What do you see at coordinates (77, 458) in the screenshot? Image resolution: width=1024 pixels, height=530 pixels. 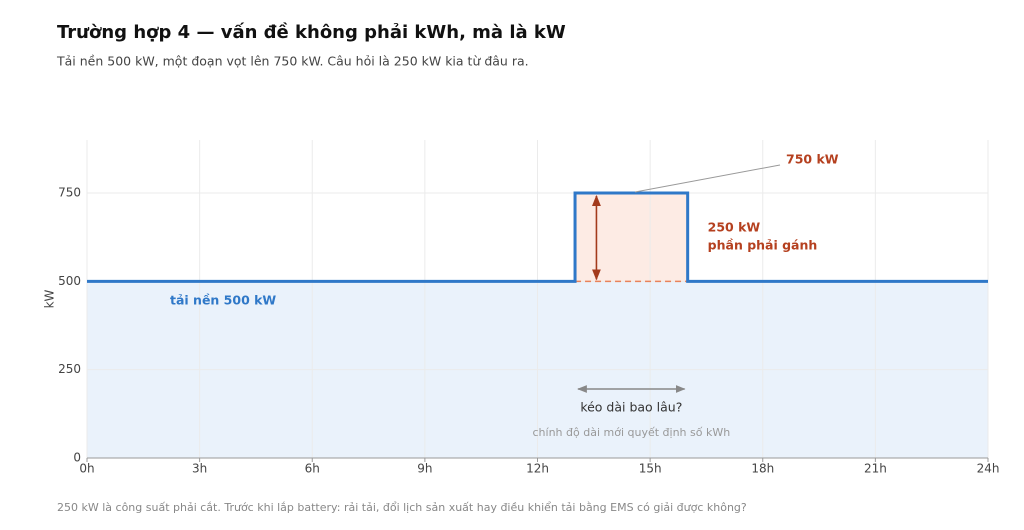 I see `y-tick-label: 0` at bounding box center [77, 458].